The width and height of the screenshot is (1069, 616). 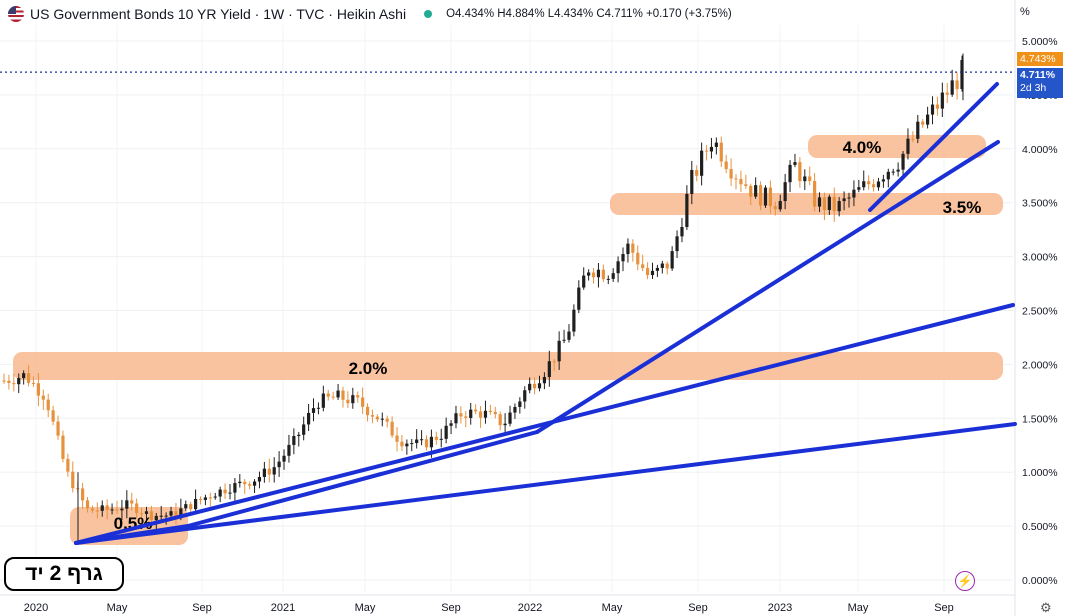 I want to click on y-tick-label: 2.500%, so click(x=1040, y=312).